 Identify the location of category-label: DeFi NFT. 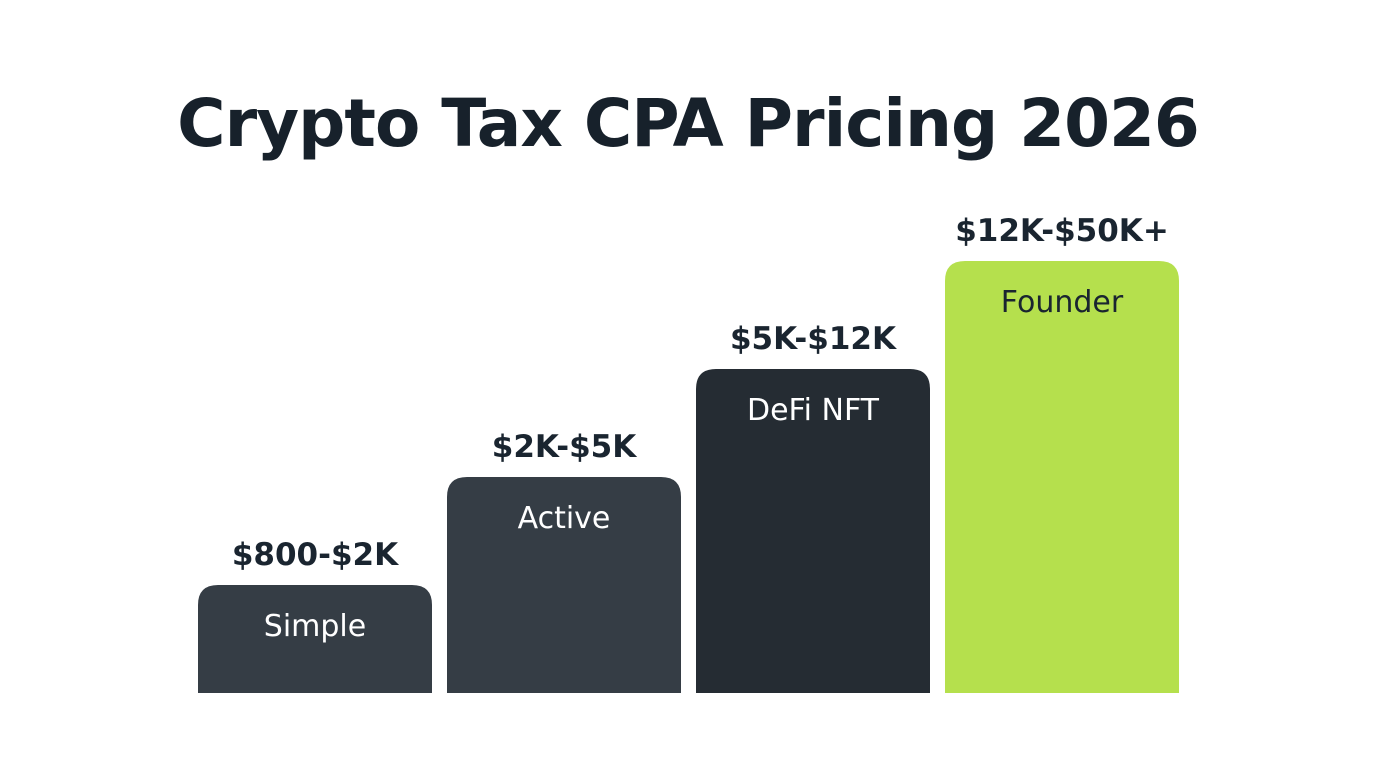
(813, 410).